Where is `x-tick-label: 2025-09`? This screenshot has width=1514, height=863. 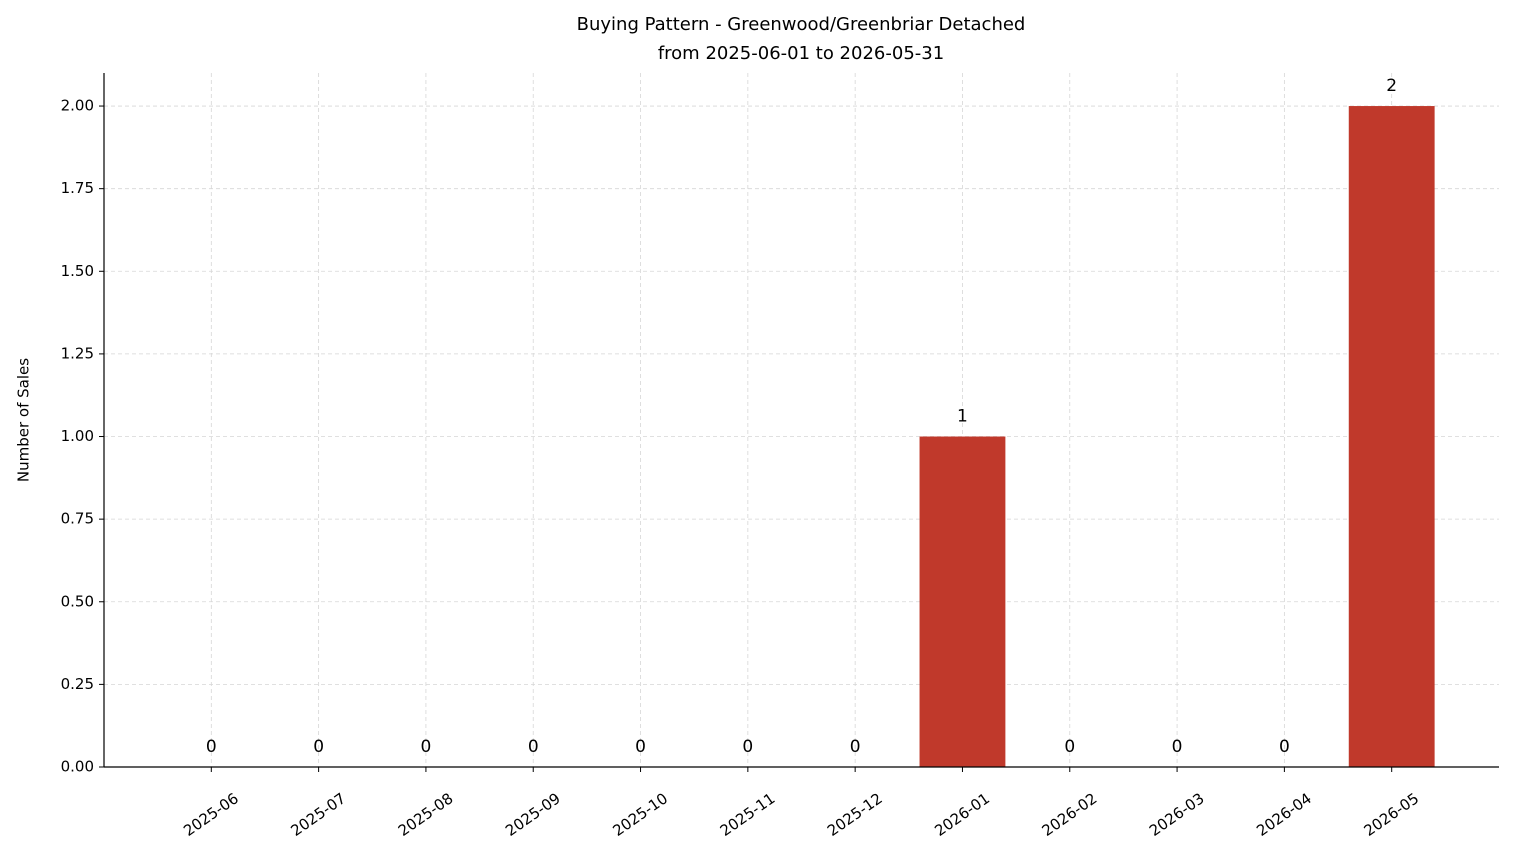 x-tick-label: 2025-09 is located at coordinates (533, 814).